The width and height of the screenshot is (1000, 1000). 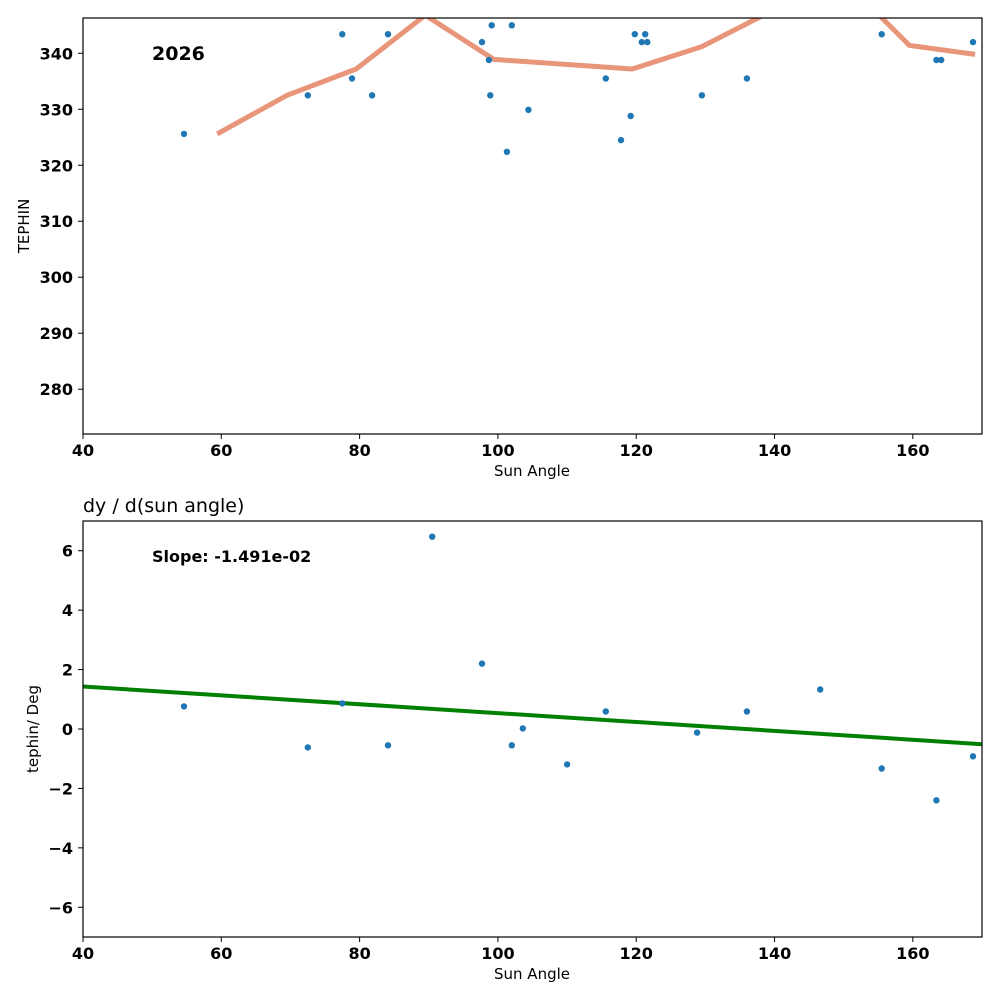 I want to click on y-tick-label: −4, so click(x=60, y=848).